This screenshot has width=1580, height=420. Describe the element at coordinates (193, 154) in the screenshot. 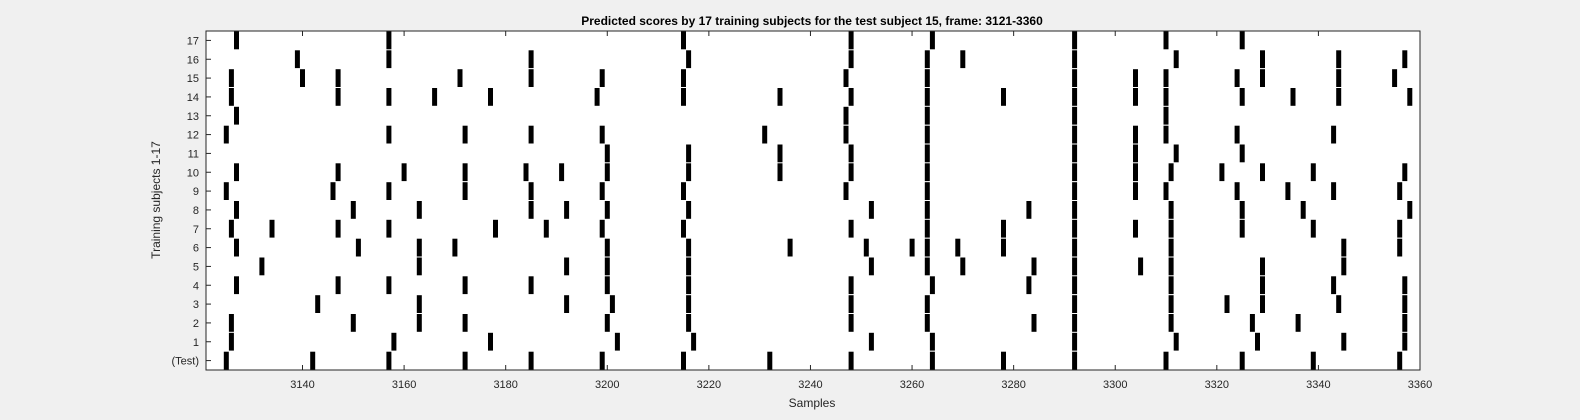

I see `y-tick-label-11: 11` at that location.